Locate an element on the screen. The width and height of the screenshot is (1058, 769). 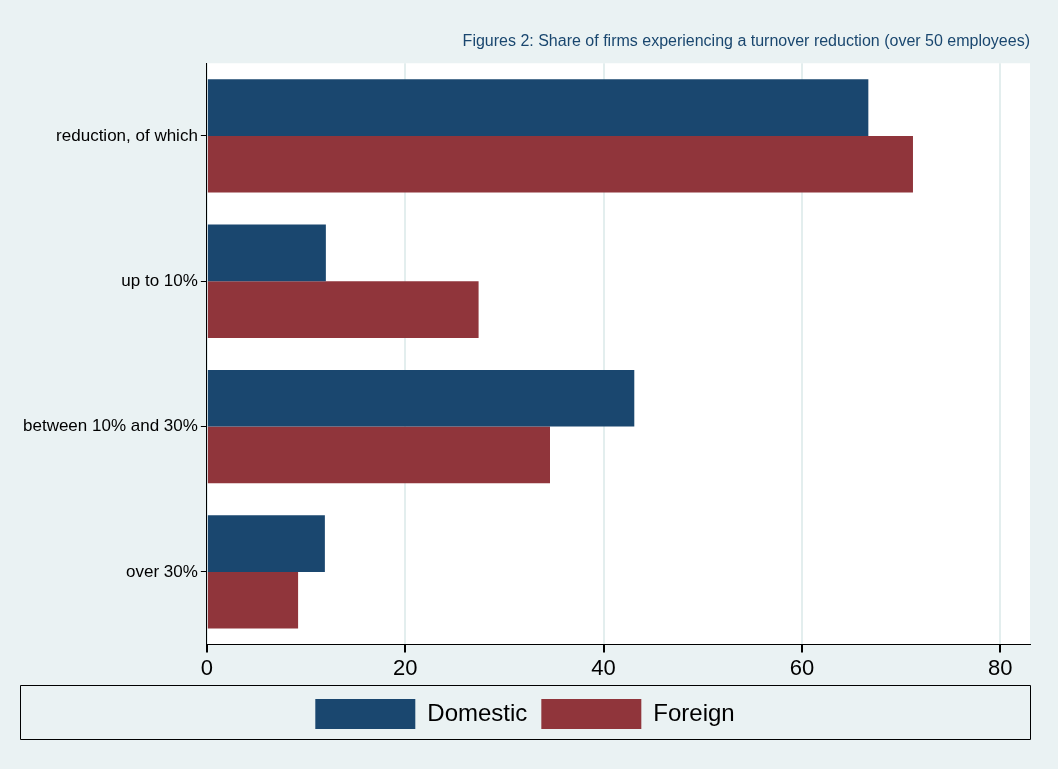
legend-label: Foreign is located at coordinates (694, 712).